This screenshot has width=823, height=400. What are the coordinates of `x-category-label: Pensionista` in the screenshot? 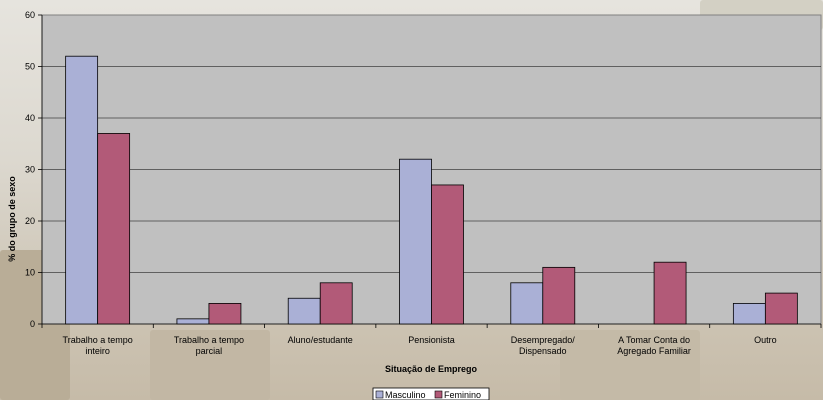 It's located at (431, 340).